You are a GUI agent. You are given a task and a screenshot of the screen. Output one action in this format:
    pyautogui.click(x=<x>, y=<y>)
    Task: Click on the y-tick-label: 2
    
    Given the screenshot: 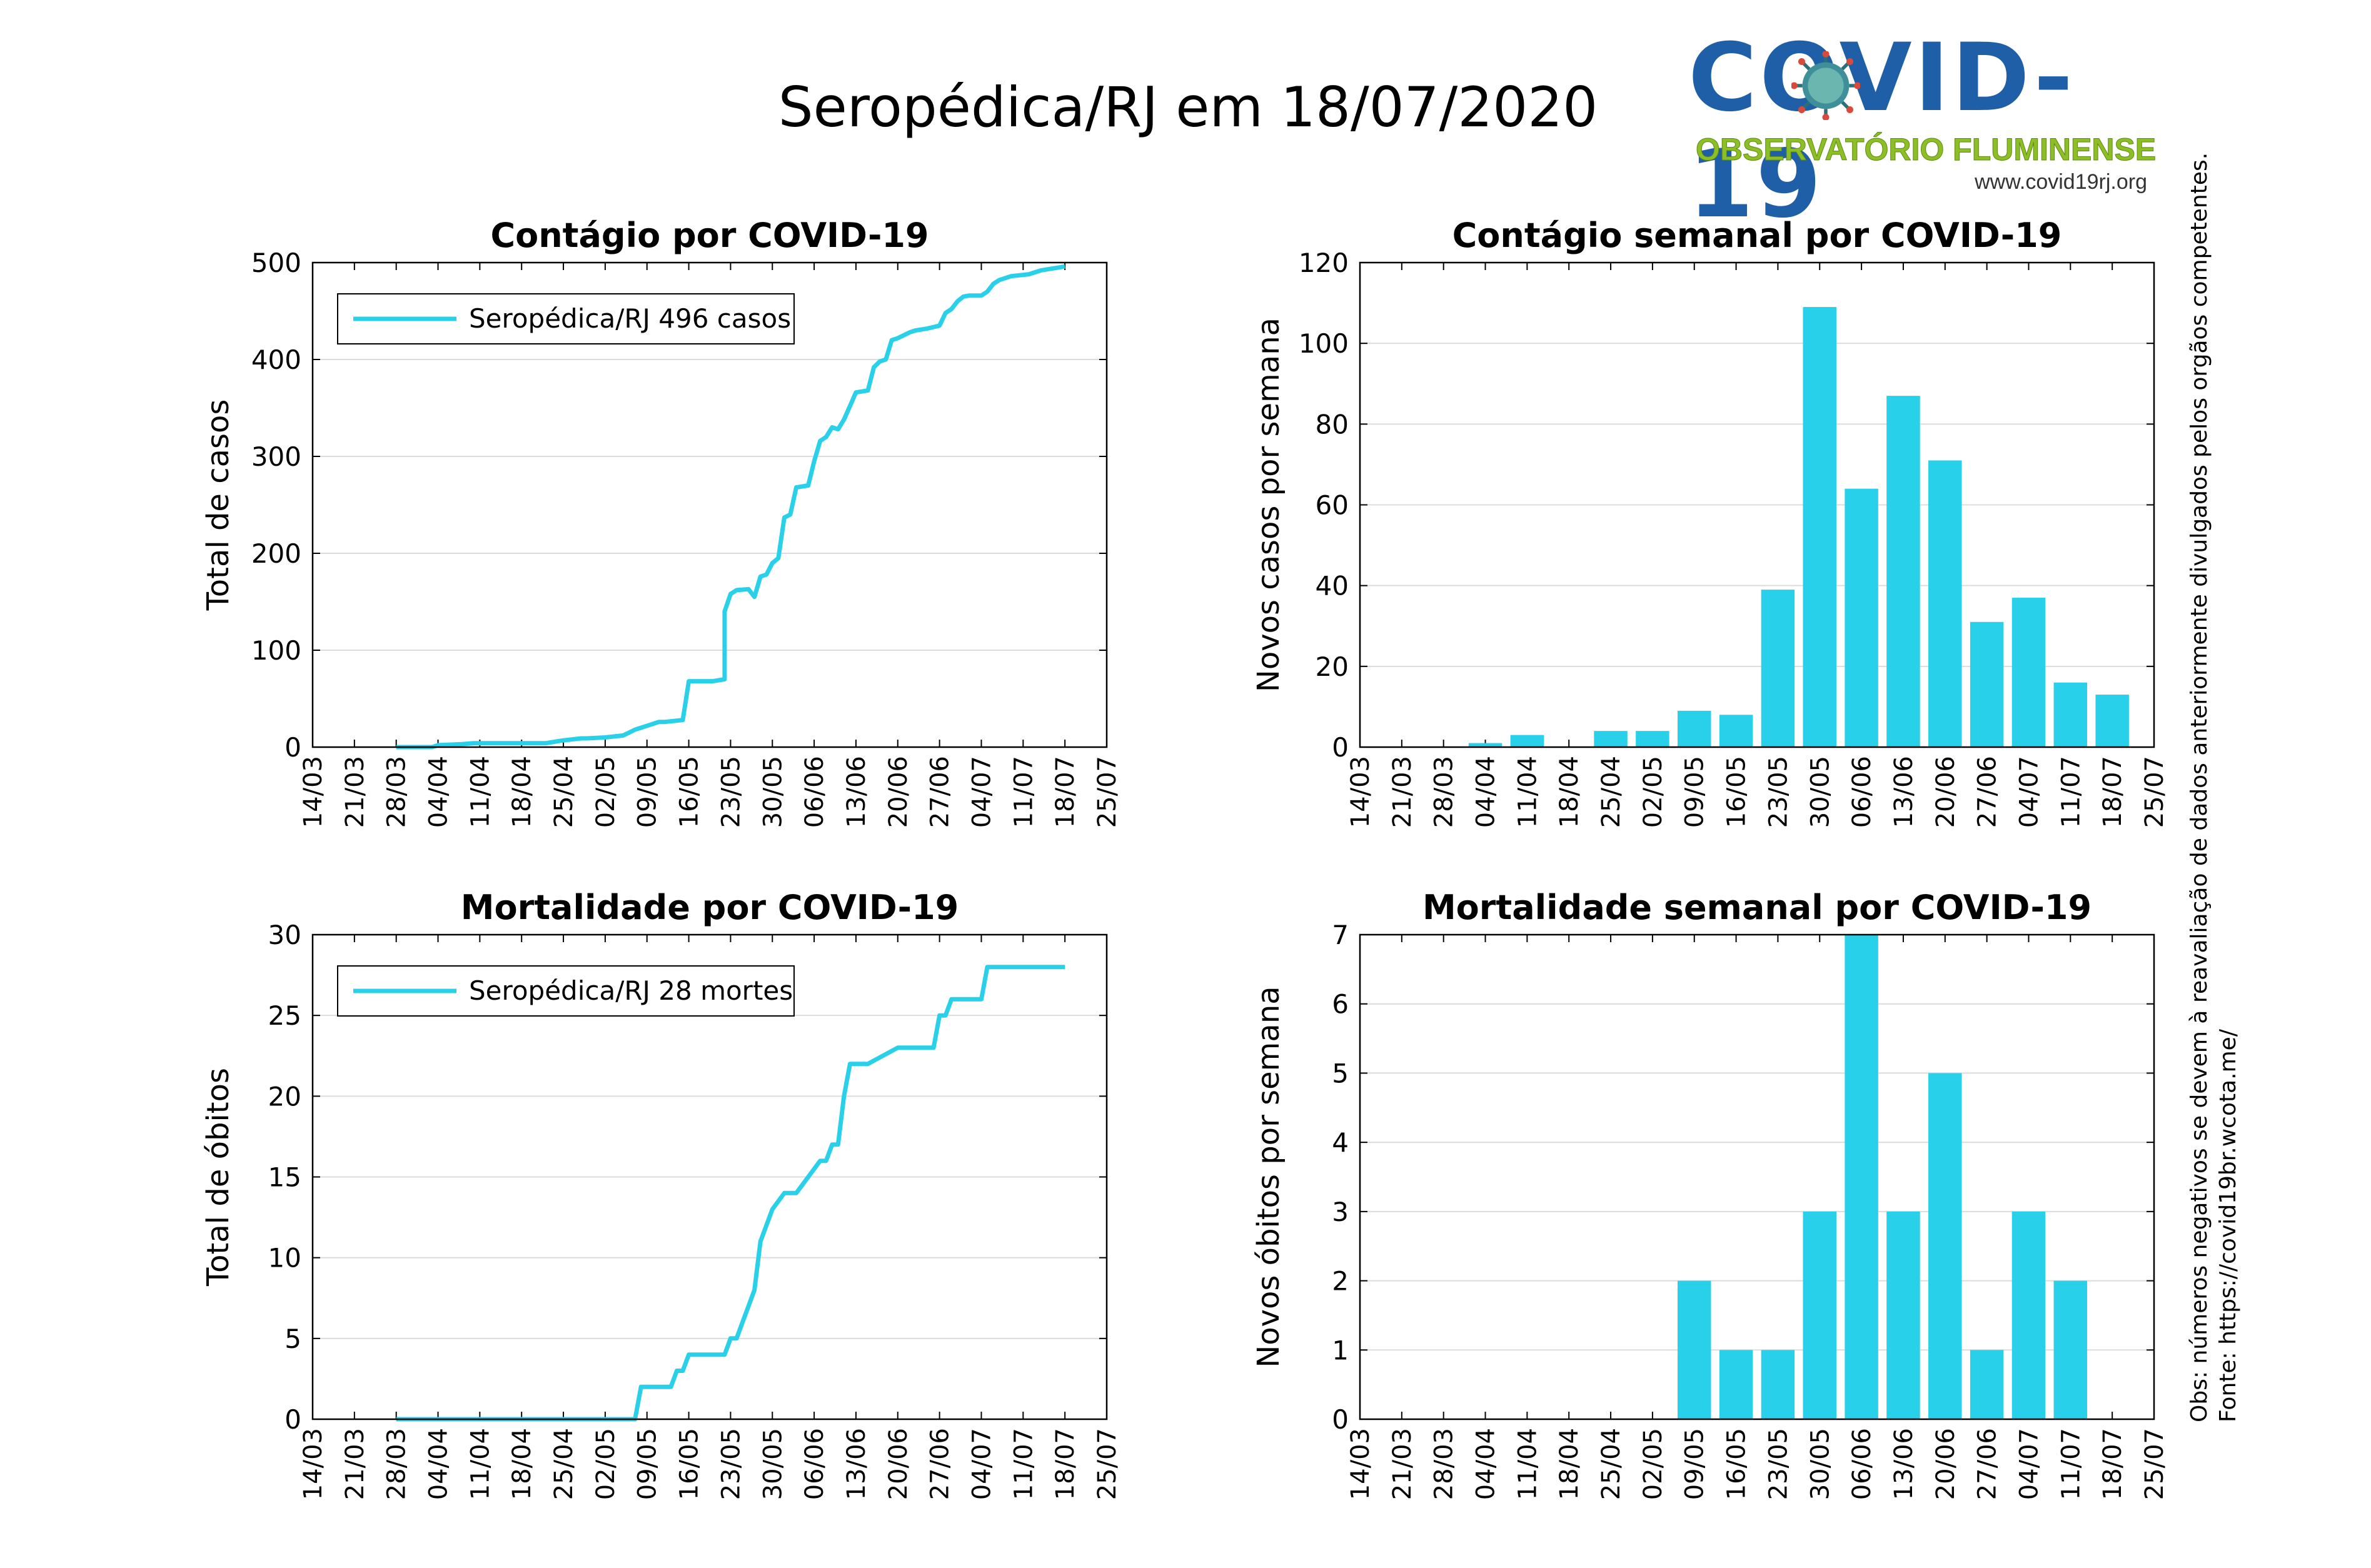 What is the action you would take?
    pyautogui.click(x=1341, y=1282)
    